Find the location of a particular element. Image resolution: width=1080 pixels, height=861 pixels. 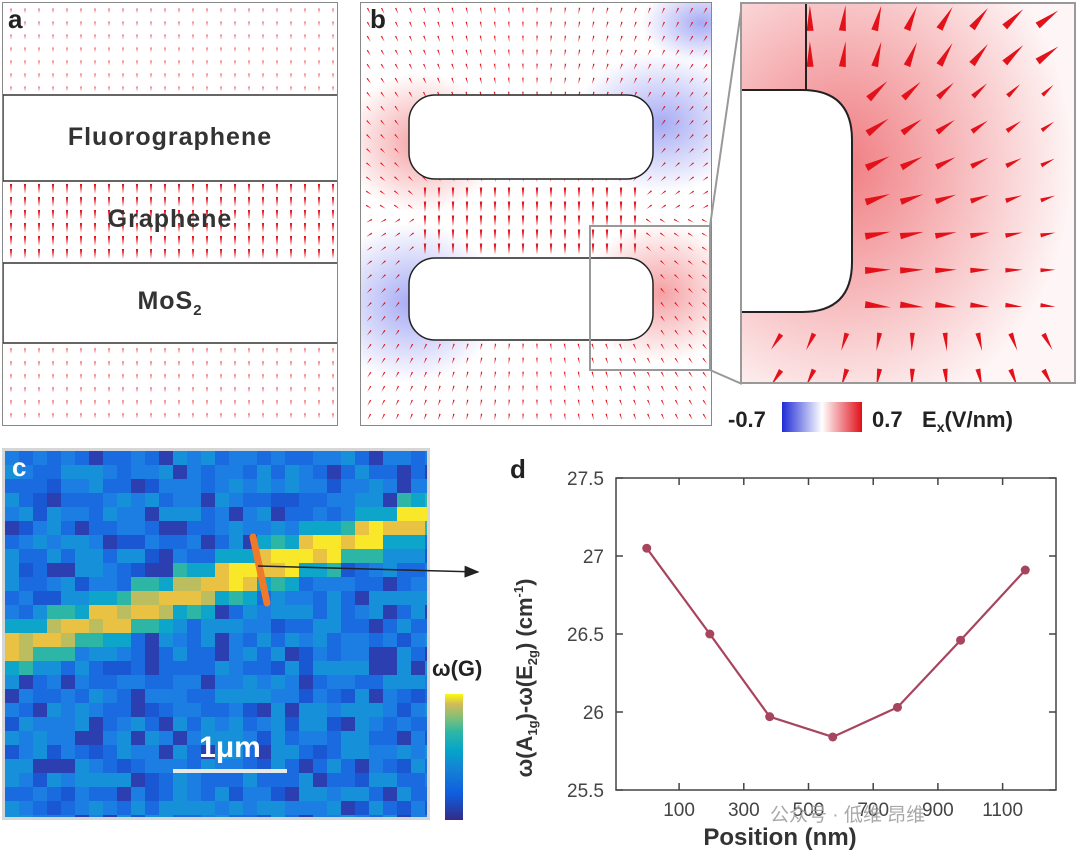

watermark: 公众号 · 低维 昂维 is located at coordinates (848, 815).